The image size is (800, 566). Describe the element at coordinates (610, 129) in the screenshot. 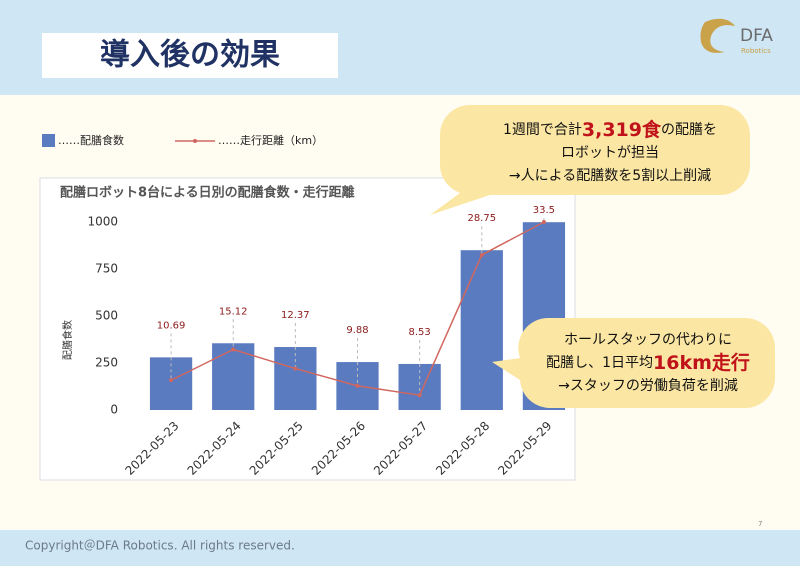

I see `callout-text: 1週間で合計3,319食の配膳を` at that location.